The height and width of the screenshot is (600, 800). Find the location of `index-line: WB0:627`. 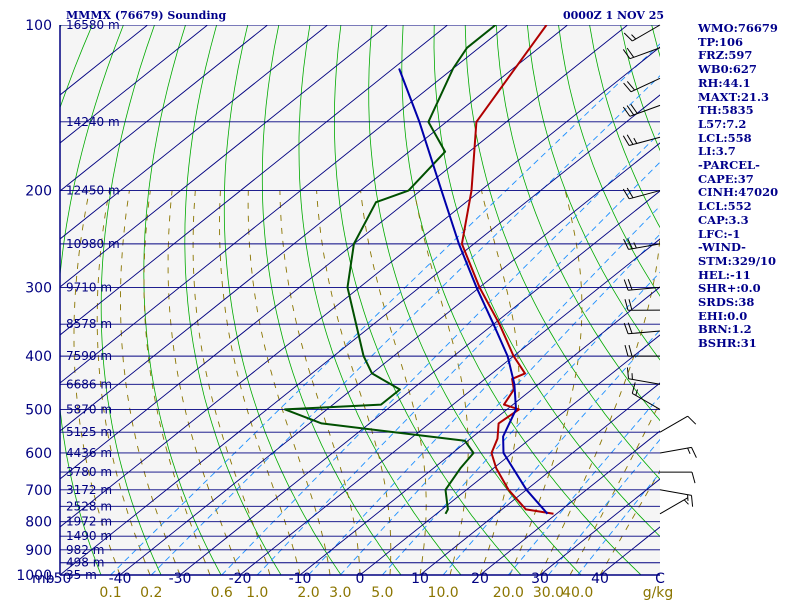

index-line: WB0:627 is located at coordinates (727, 69).